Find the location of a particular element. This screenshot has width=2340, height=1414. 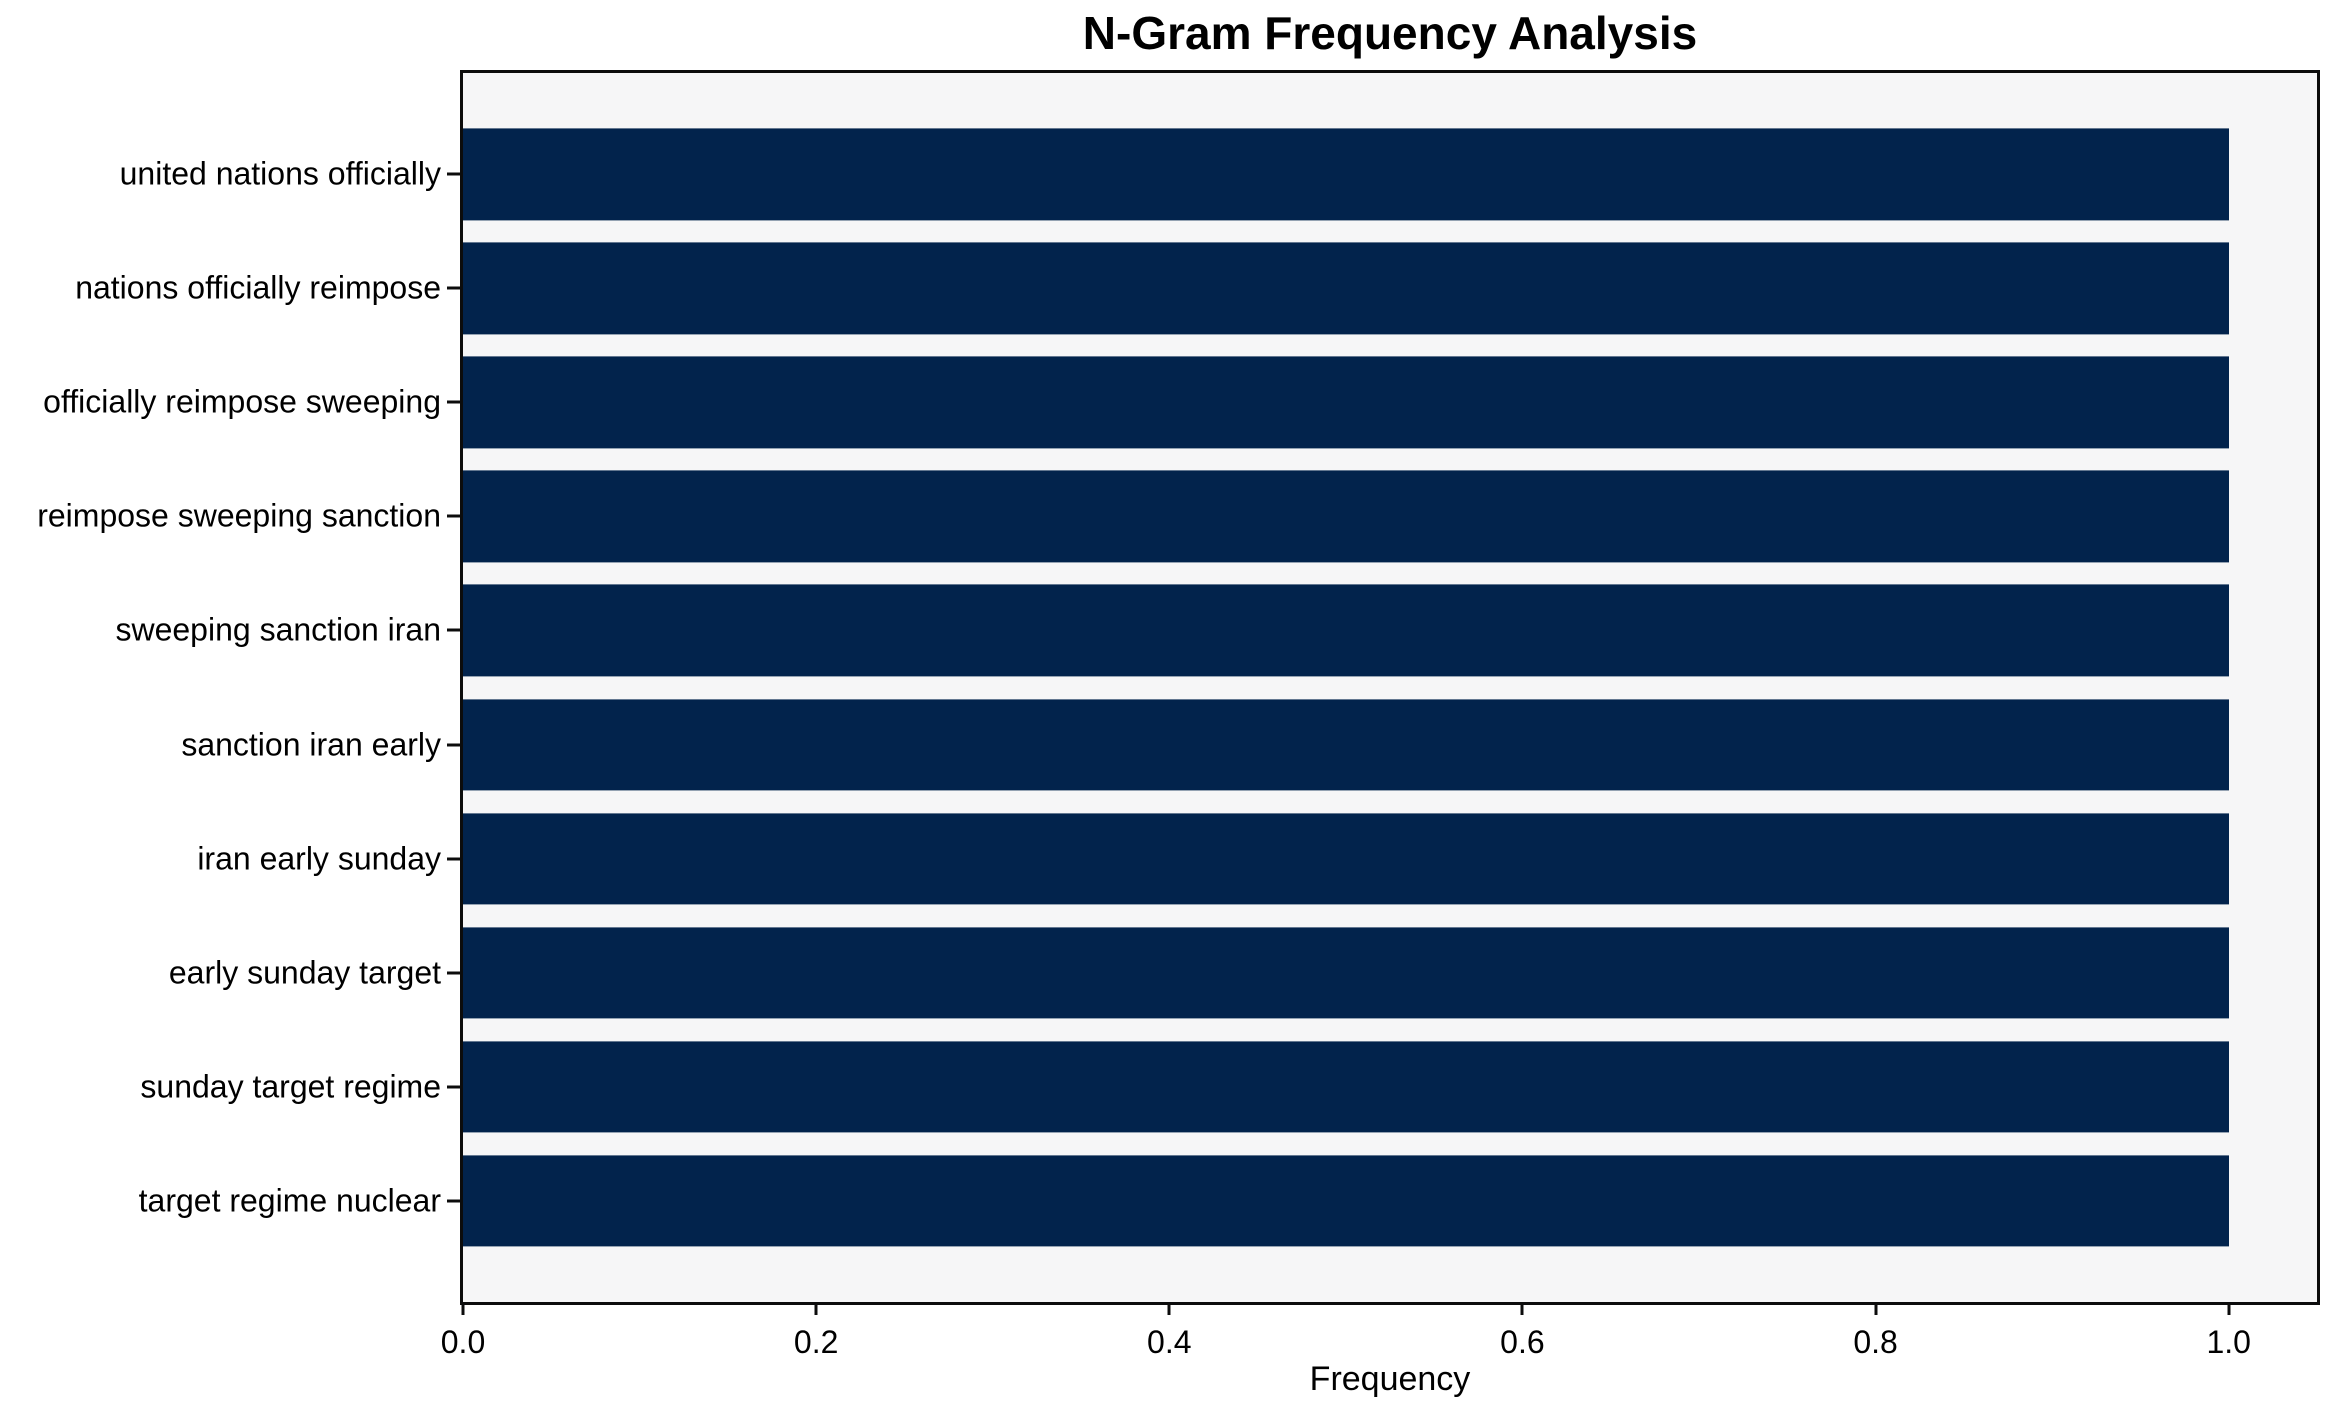

chart-title: N-Gram Frequency Analysis is located at coordinates (1390, 33).